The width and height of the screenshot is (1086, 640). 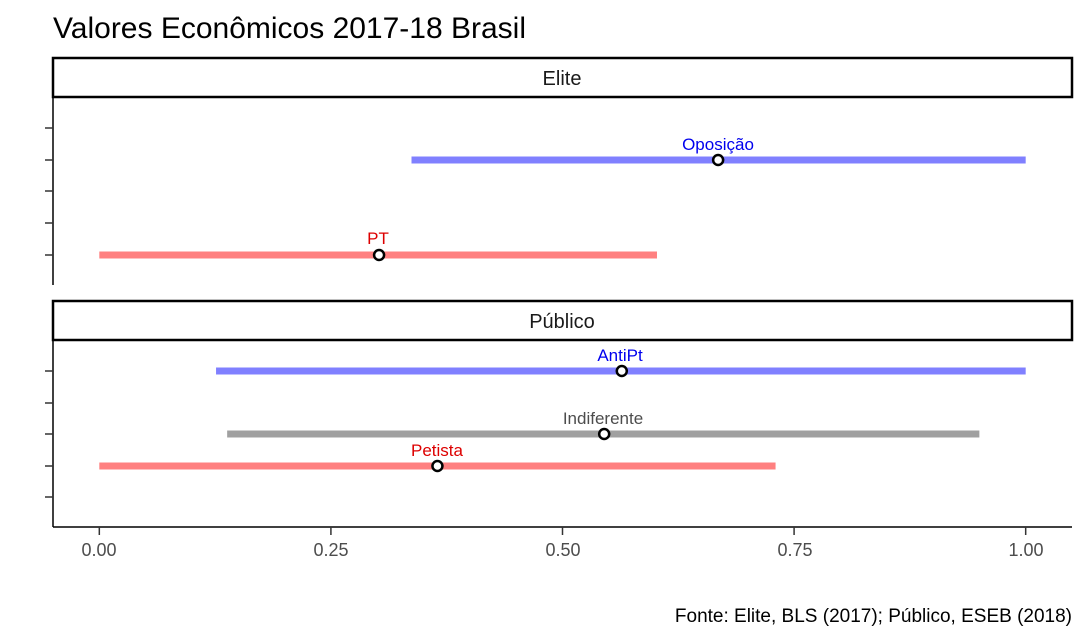 What do you see at coordinates (437, 450) in the screenshot?
I see `label-petista: Petista` at bounding box center [437, 450].